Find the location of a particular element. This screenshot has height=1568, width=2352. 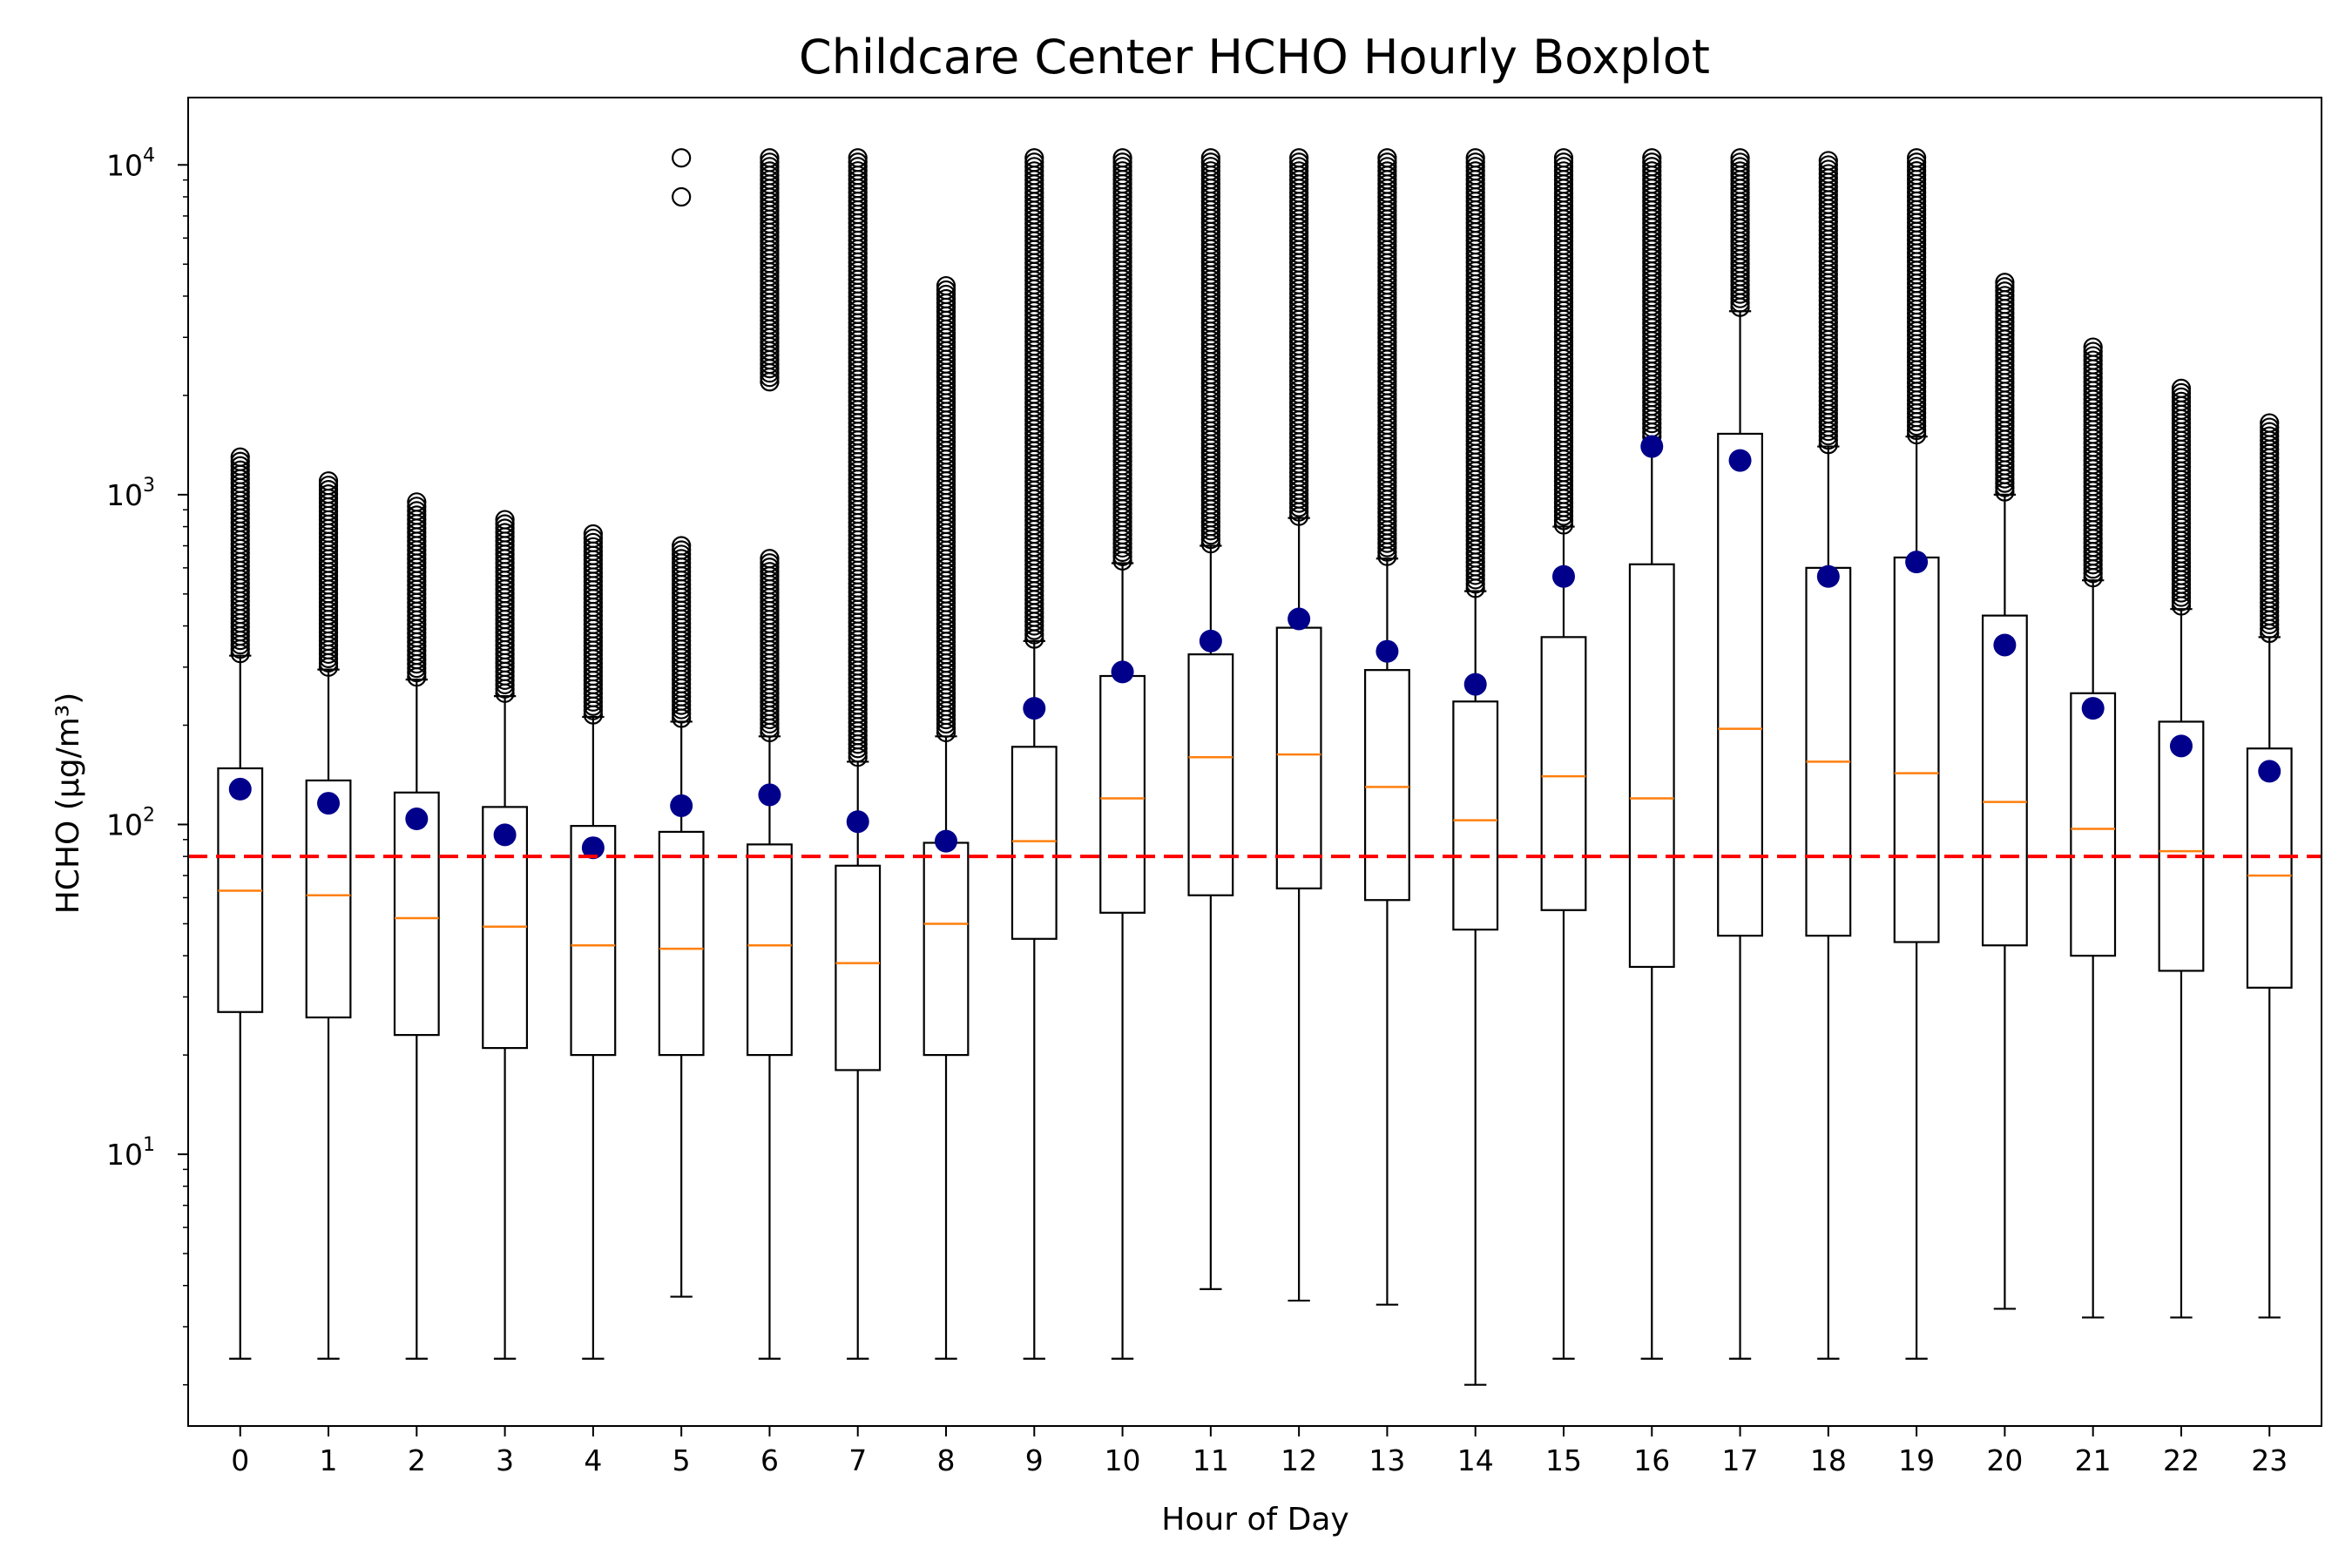

x-tick-label: 18 is located at coordinates (1828, 1460).